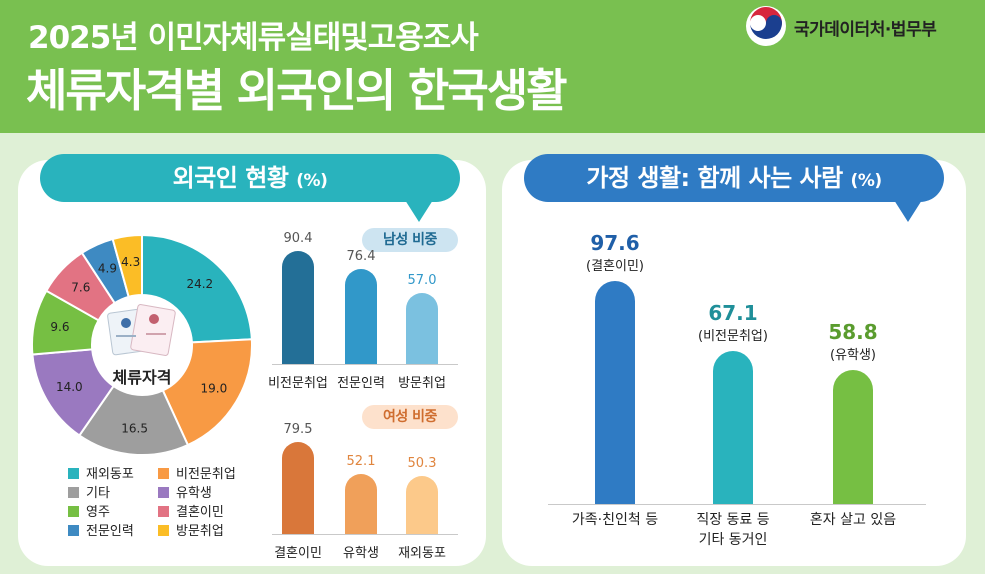  Describe the element at coordinates (230, 178) in the screenshot. I see `banner-title: 외국인 현황` at that location.